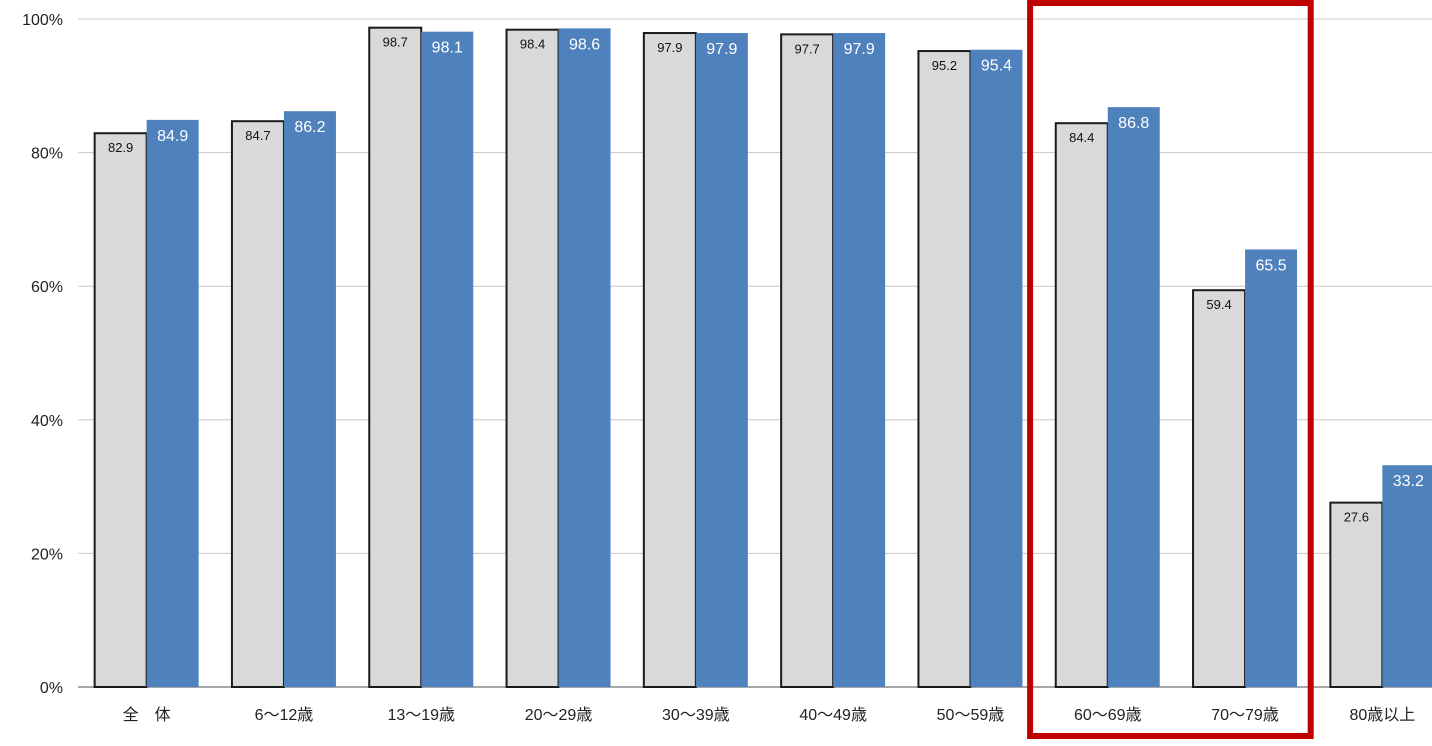 The height and width of the screenshot is (746, 1432). Describe the element at coordinates (696, 715) in the screenshot. I see `x-category-label: 30〜39歳` at that location.